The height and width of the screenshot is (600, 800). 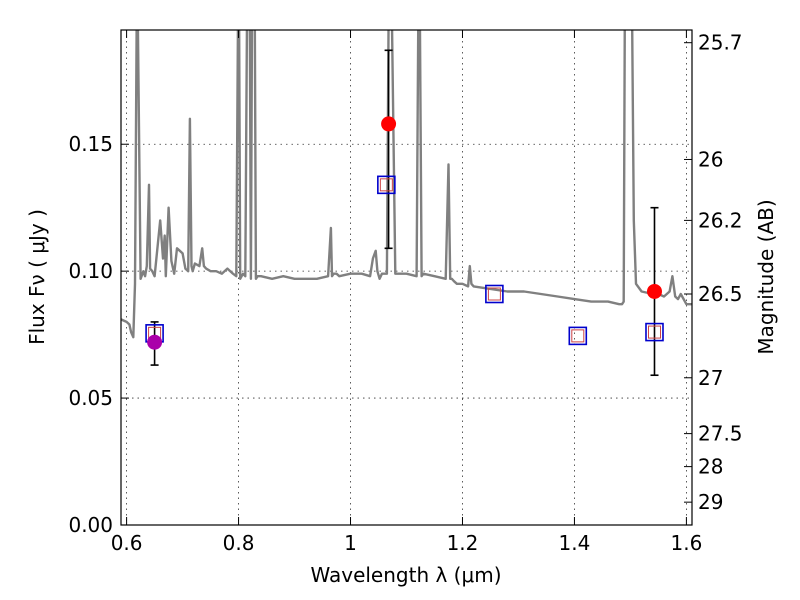 I want to click on right-tick-label: 28, so click(x=710, y=467).